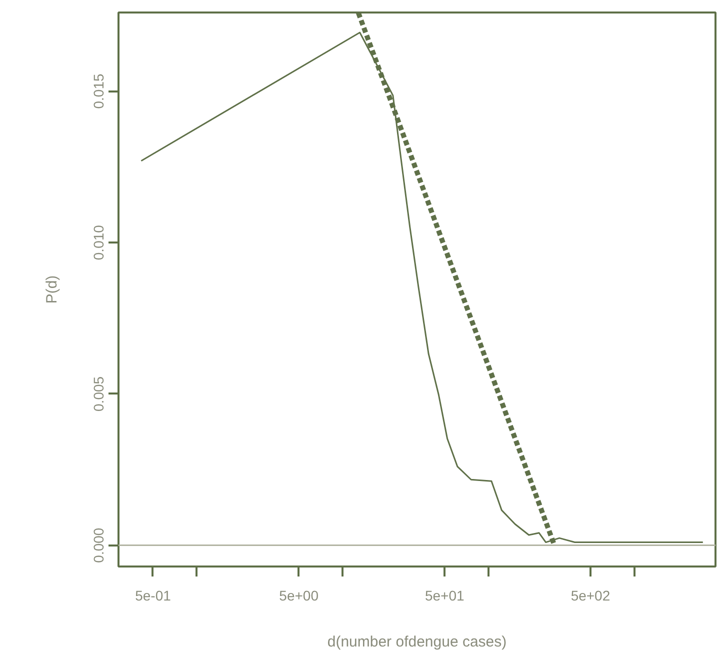  I want to click on y-tick-label: 0.015, so click(98, 91).